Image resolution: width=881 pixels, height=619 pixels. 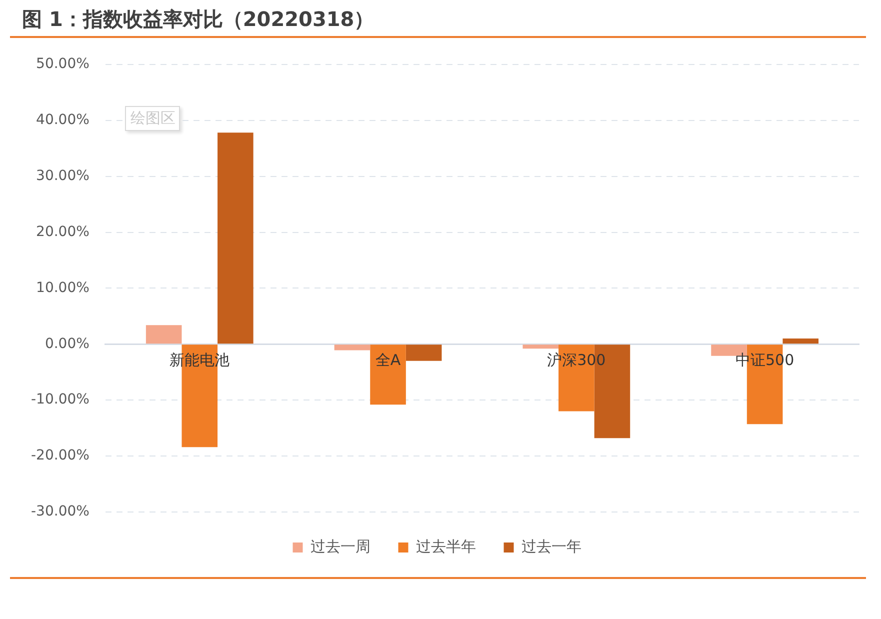 What do you see at coordinates (388, 360) in the screenshot?
I see `x-tick-label: 全A` at bounding box center [388, 360].